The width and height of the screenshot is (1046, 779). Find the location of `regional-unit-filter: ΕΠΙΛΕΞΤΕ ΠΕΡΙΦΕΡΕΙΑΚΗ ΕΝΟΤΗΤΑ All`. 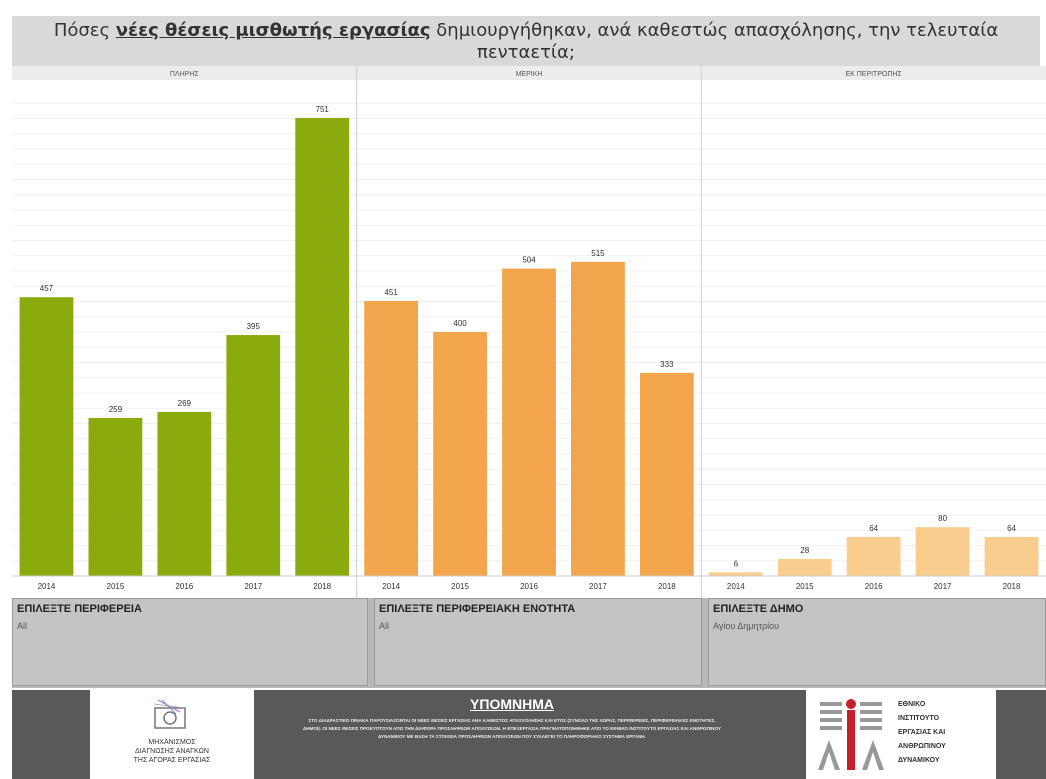

regional-unit-filter: ΕΠΙΛΕΞΤΕ ΠΕΡΙΦΕΡΕΙΑΚΗ ΕΝΟΤΗΤΑ All is located at coordinates (538, 642).